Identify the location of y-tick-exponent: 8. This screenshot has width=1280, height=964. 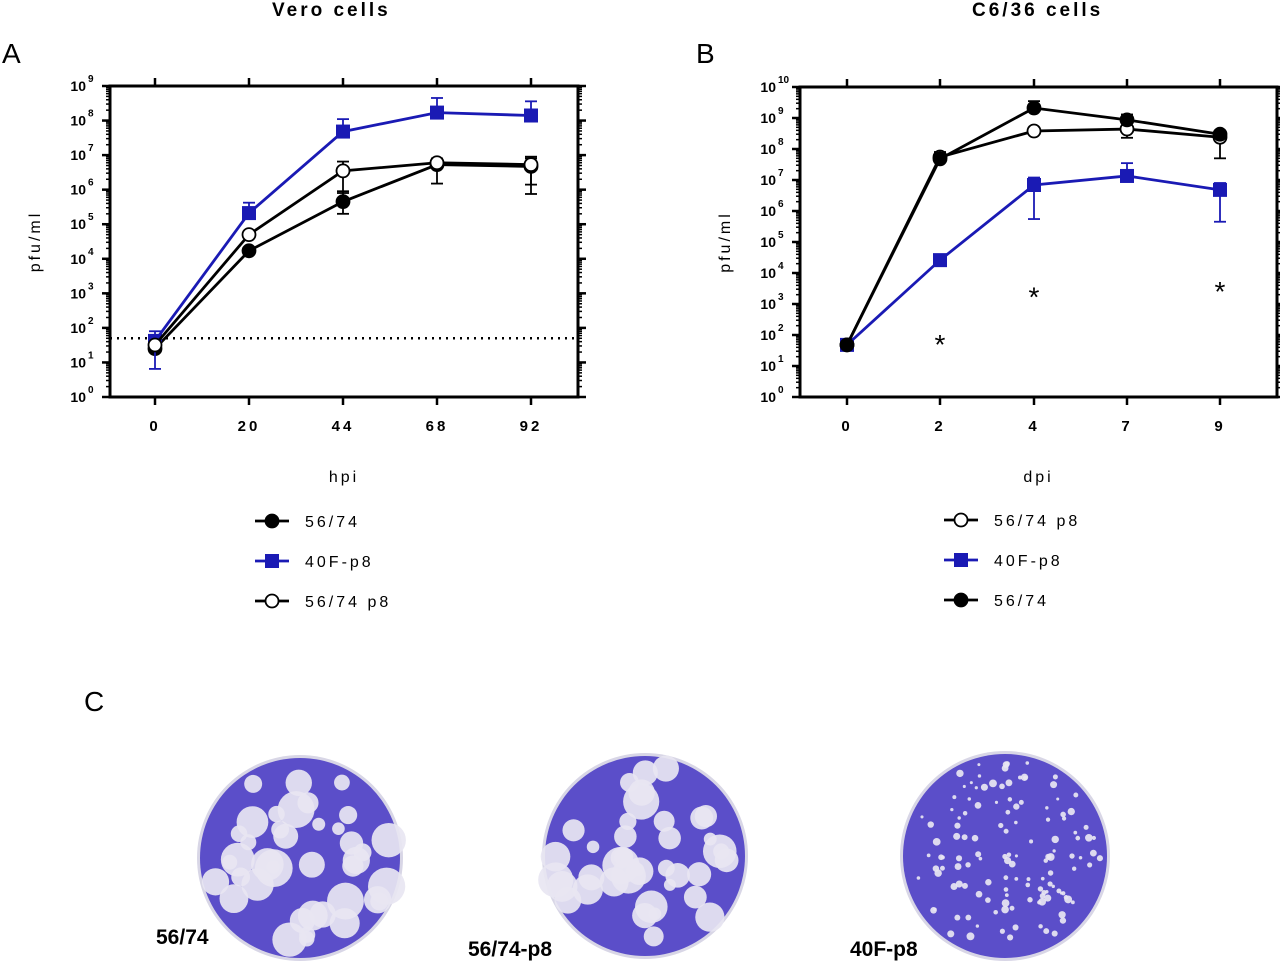
(91, 114).